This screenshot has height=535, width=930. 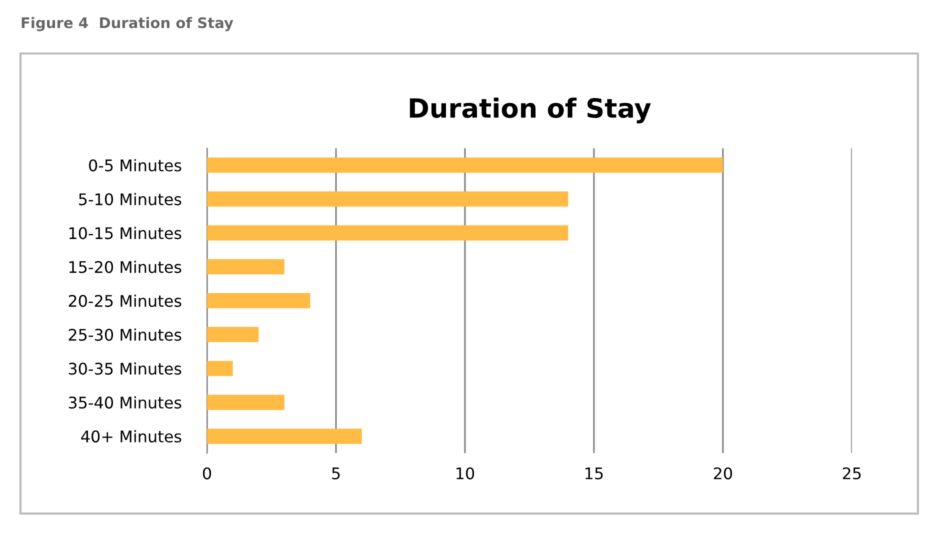 I want to click on caption: Figure 4 Duration of Stay, so click(x=128, y=24).